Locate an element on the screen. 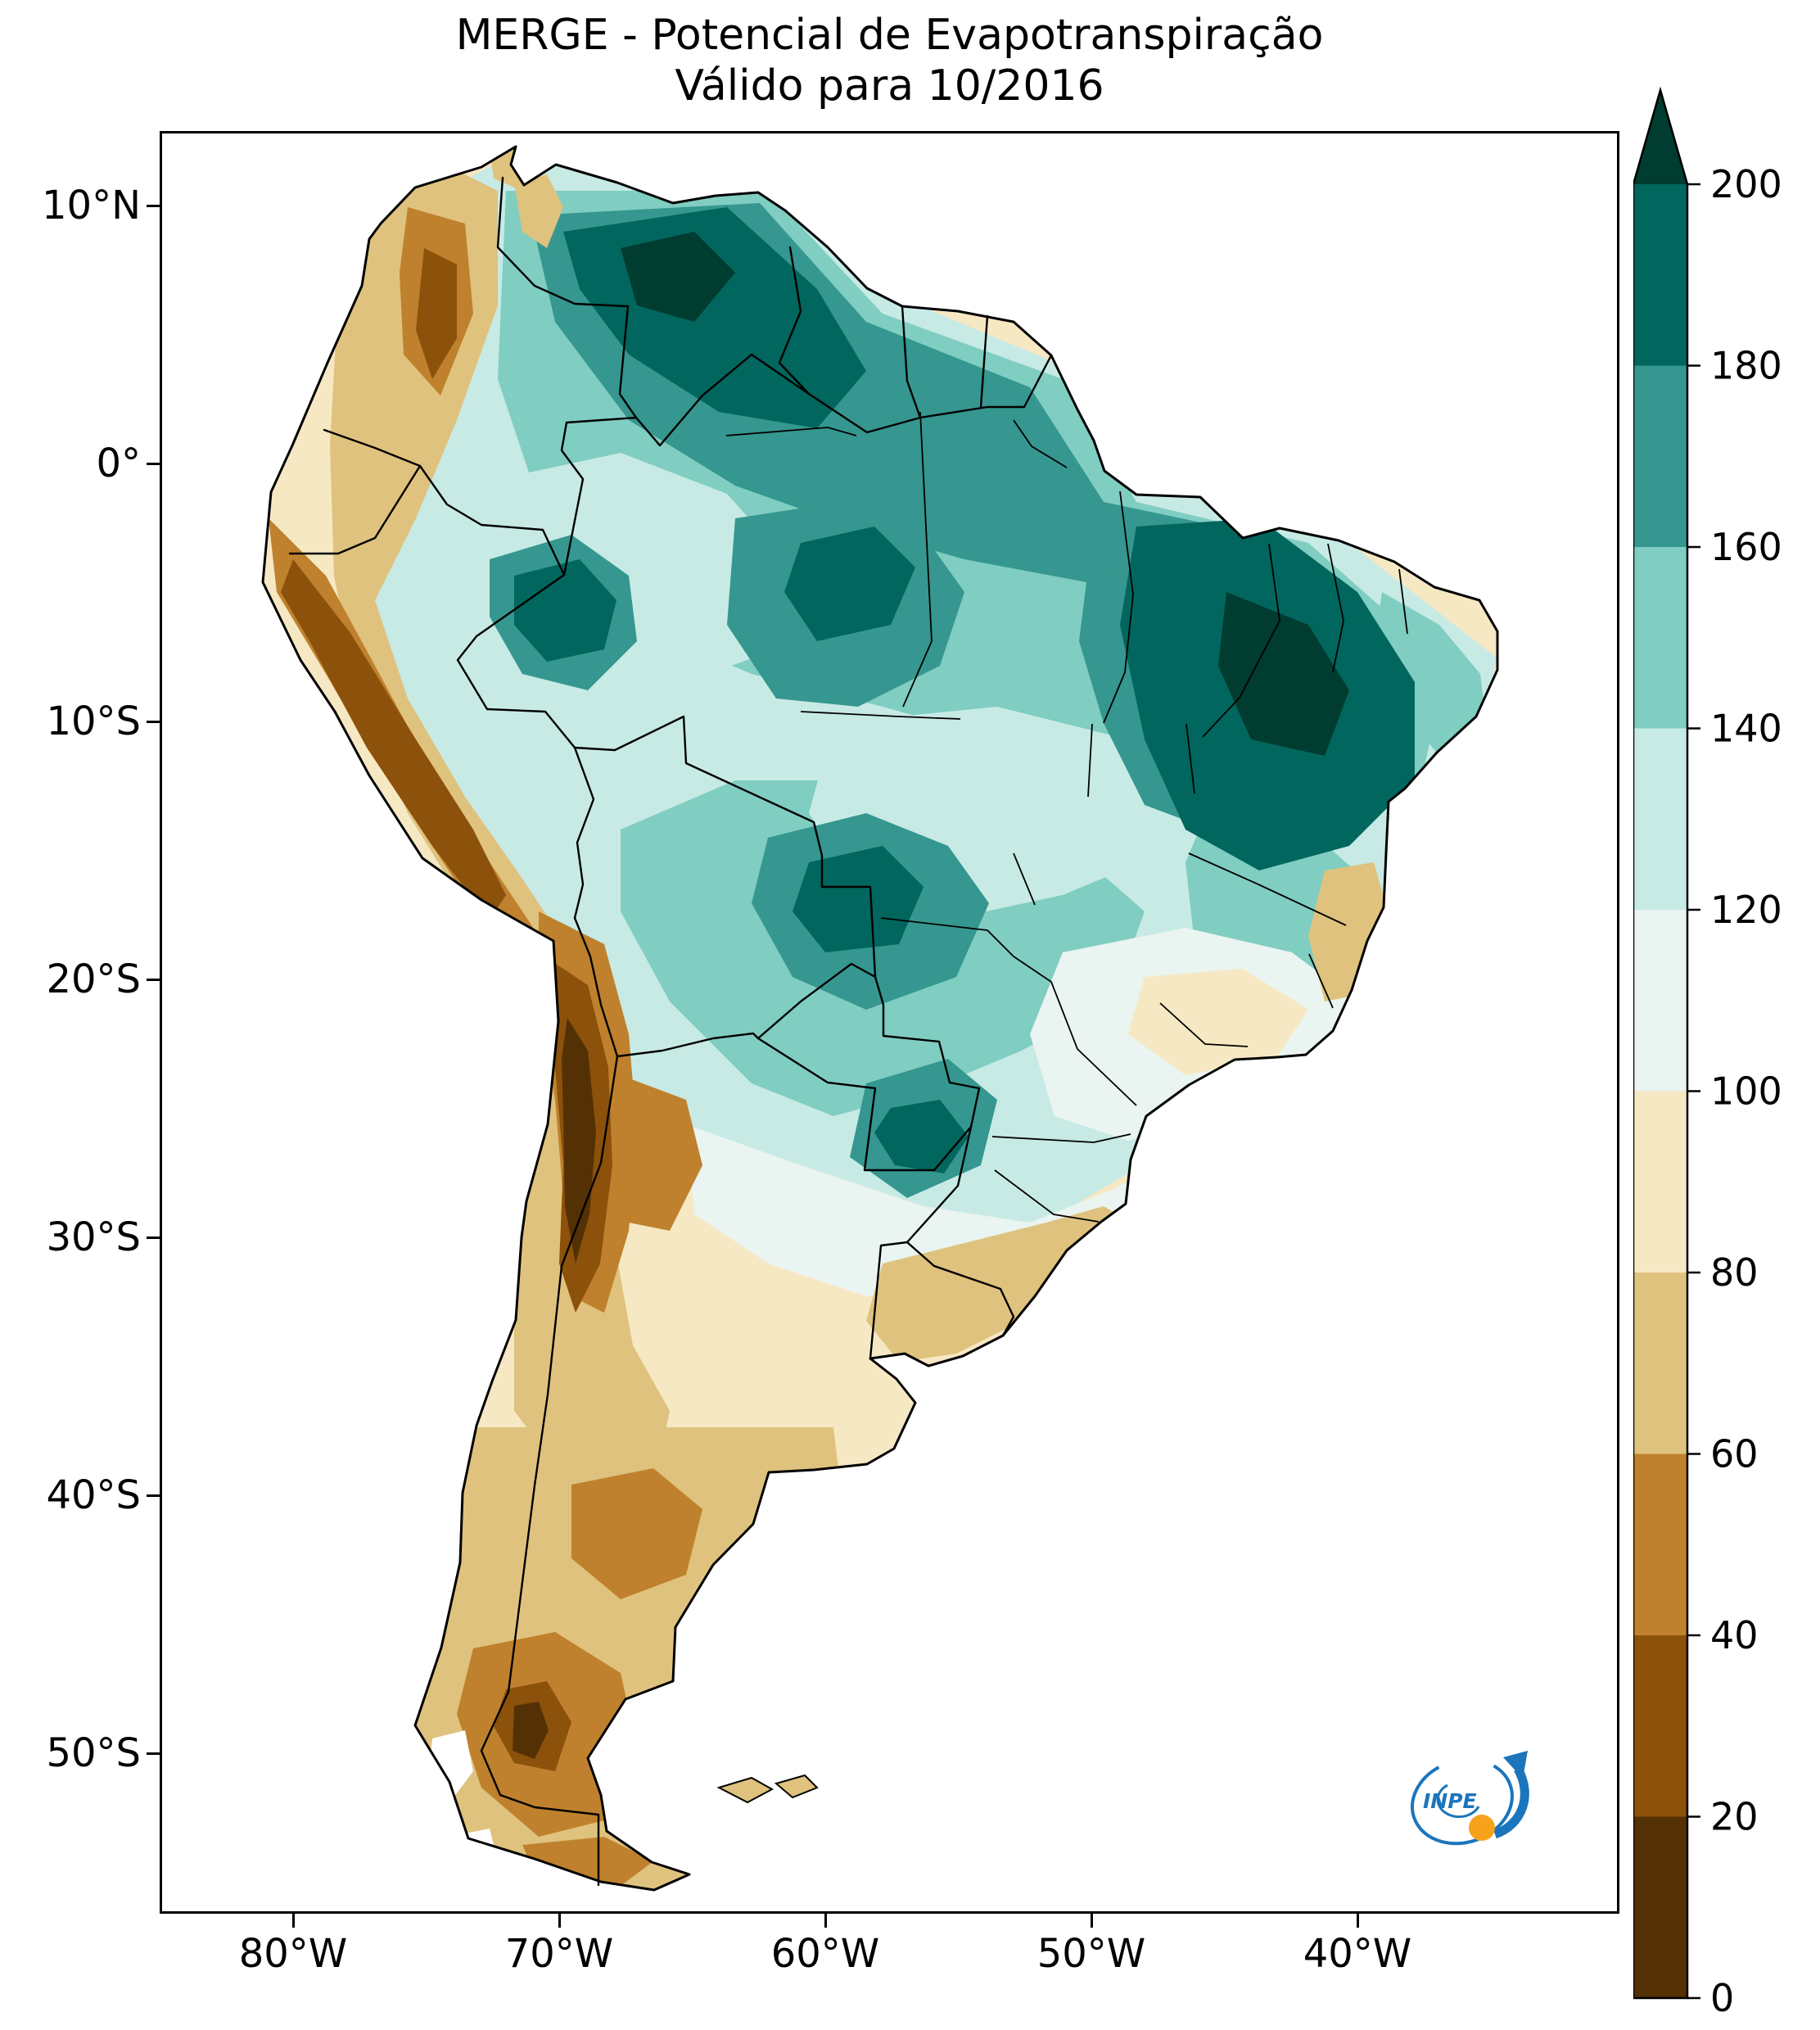 This screenshot has height=2030, width=1820. inpe-logo: INPE is located at coordinates (1470, 1798).